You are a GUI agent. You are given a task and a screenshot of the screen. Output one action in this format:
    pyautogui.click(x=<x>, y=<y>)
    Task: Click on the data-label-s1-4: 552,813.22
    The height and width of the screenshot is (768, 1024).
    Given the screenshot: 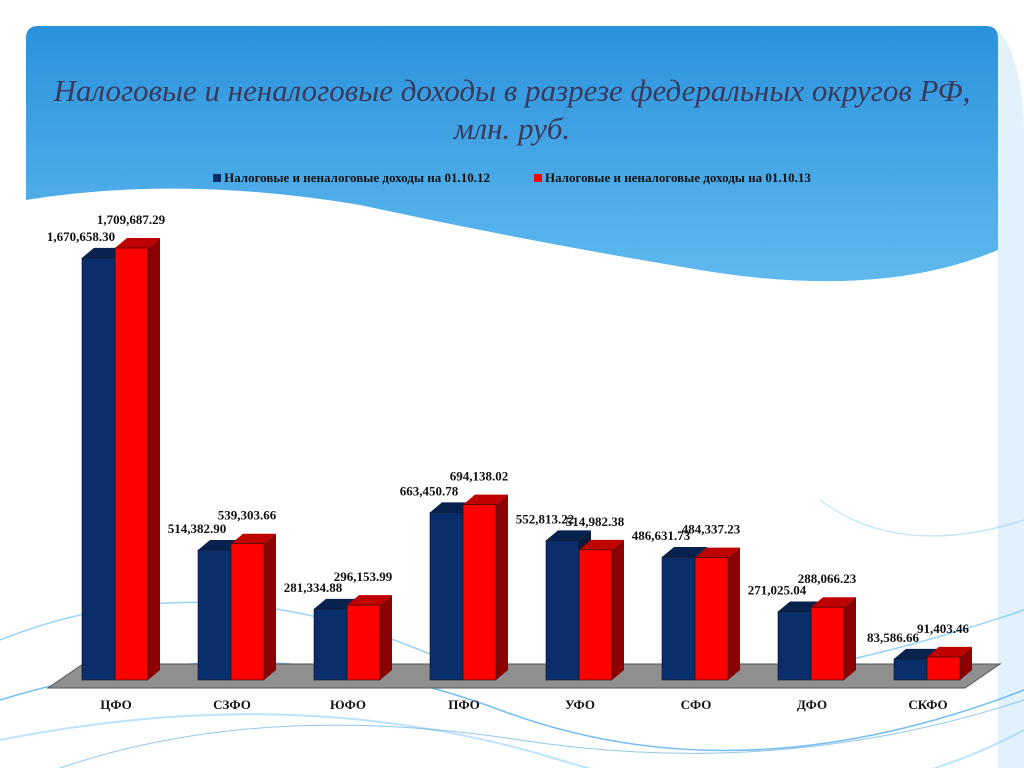 What is the action you would take?
    pyautogui.click(x=545, y=518)
    